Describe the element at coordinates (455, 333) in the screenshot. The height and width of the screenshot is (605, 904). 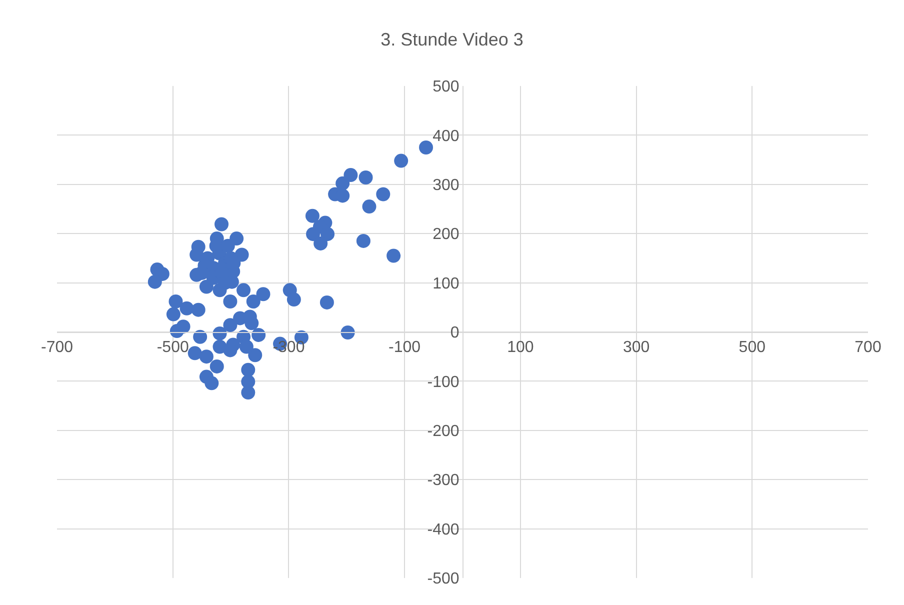
I see `y-tick-label: 0` at that location.